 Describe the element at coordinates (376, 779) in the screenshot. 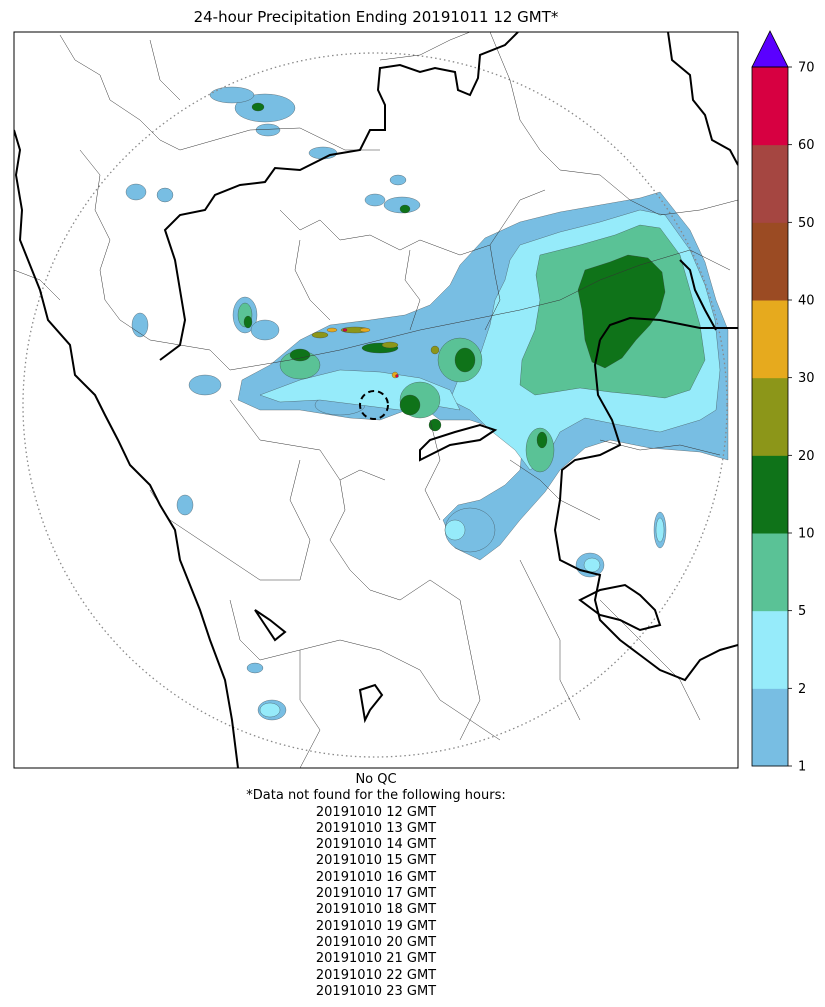

I see `qc-note: No QC` at that location.